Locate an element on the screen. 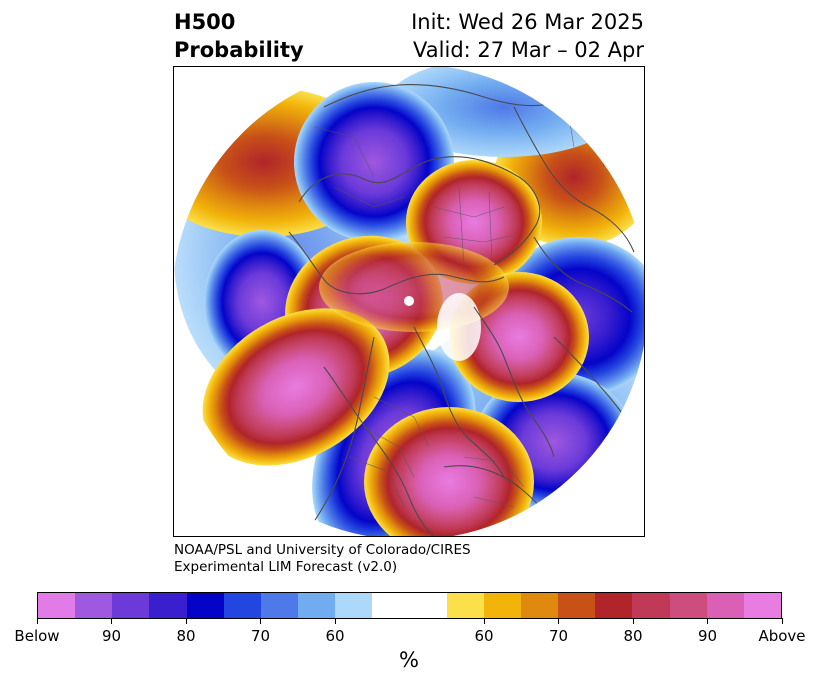 Image resolution: width=819 pixels, height=686 pixels. title-variable: H500 is located at coordinates (205, 22).